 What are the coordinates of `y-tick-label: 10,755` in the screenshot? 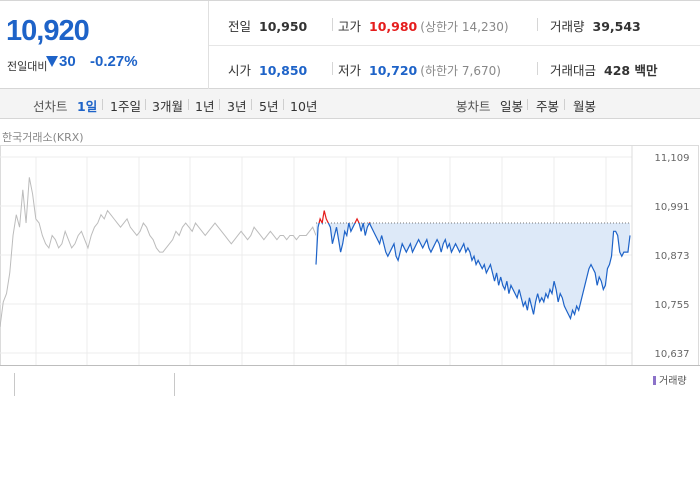 It's located at (672, 305).